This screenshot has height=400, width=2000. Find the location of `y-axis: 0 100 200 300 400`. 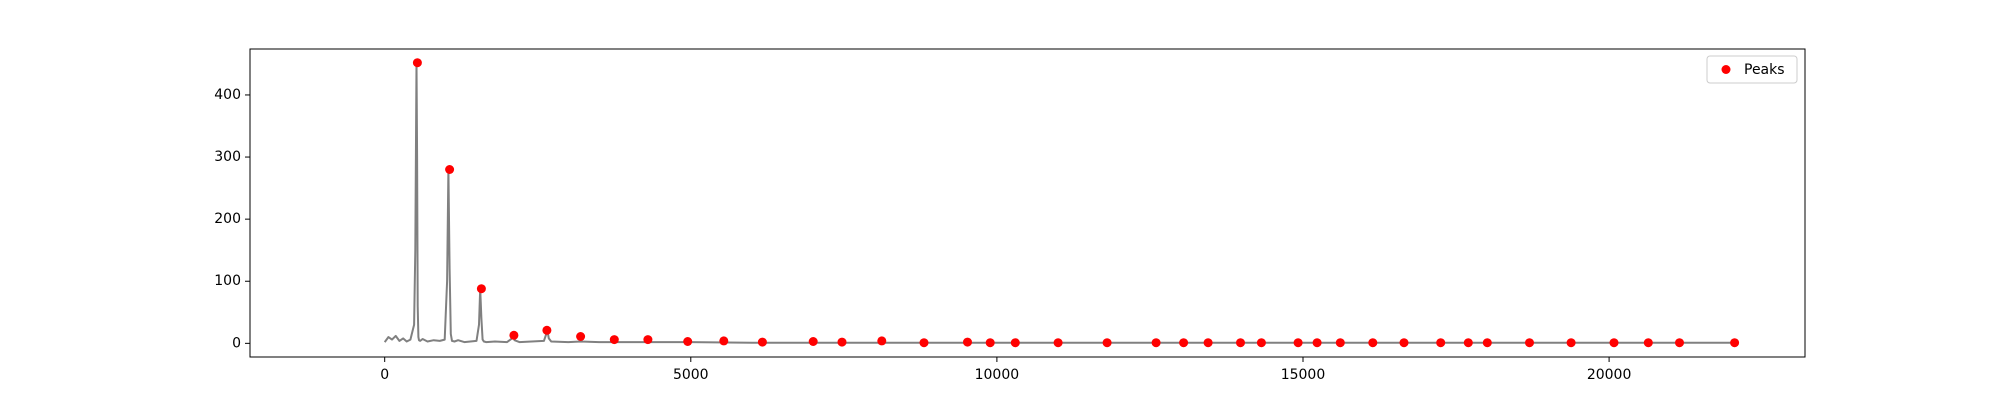

y-axis: 0 100 200 300 400 is located at coordinates (232, 219).